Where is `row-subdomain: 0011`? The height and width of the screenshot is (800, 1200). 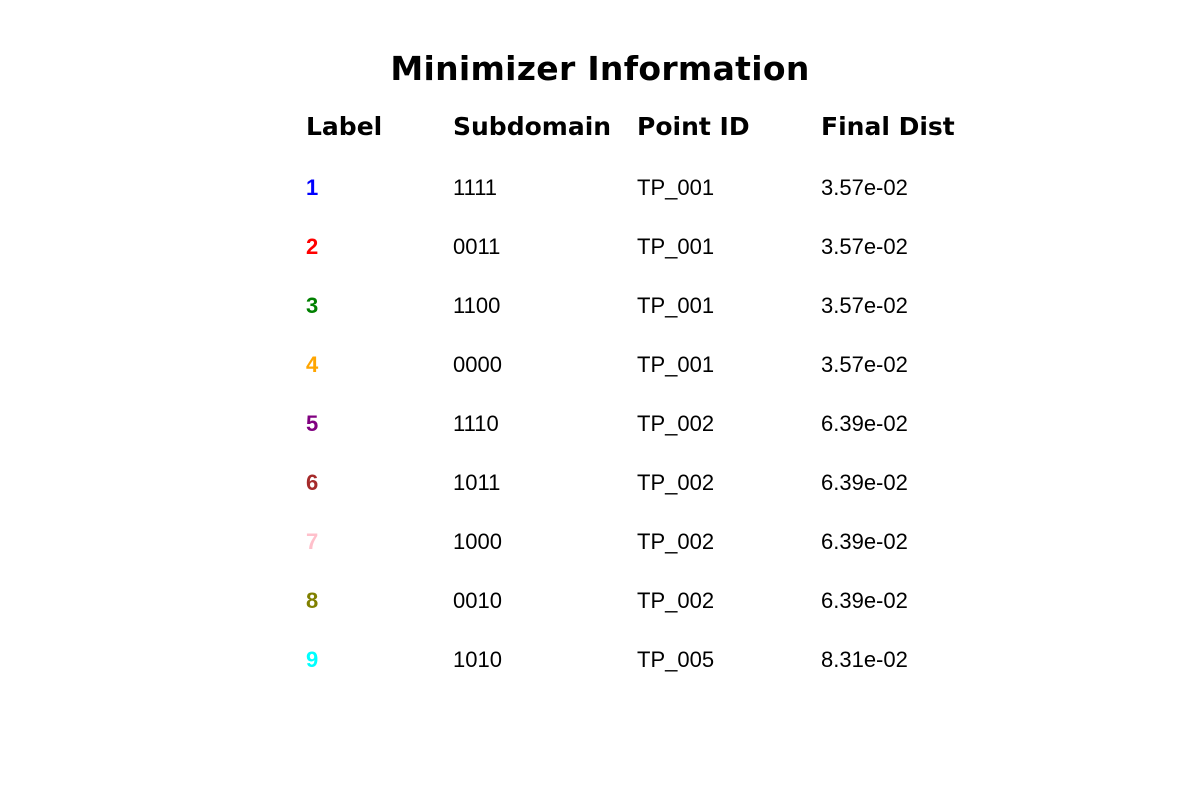 row-subdomain: 0011 is located at coordinates (477, 246).